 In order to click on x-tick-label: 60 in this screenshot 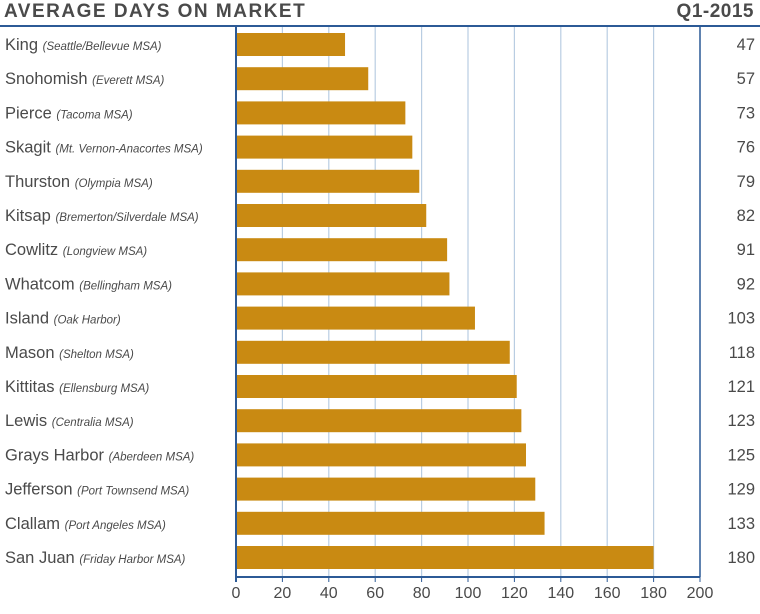, I will do `click(375, 593)`.